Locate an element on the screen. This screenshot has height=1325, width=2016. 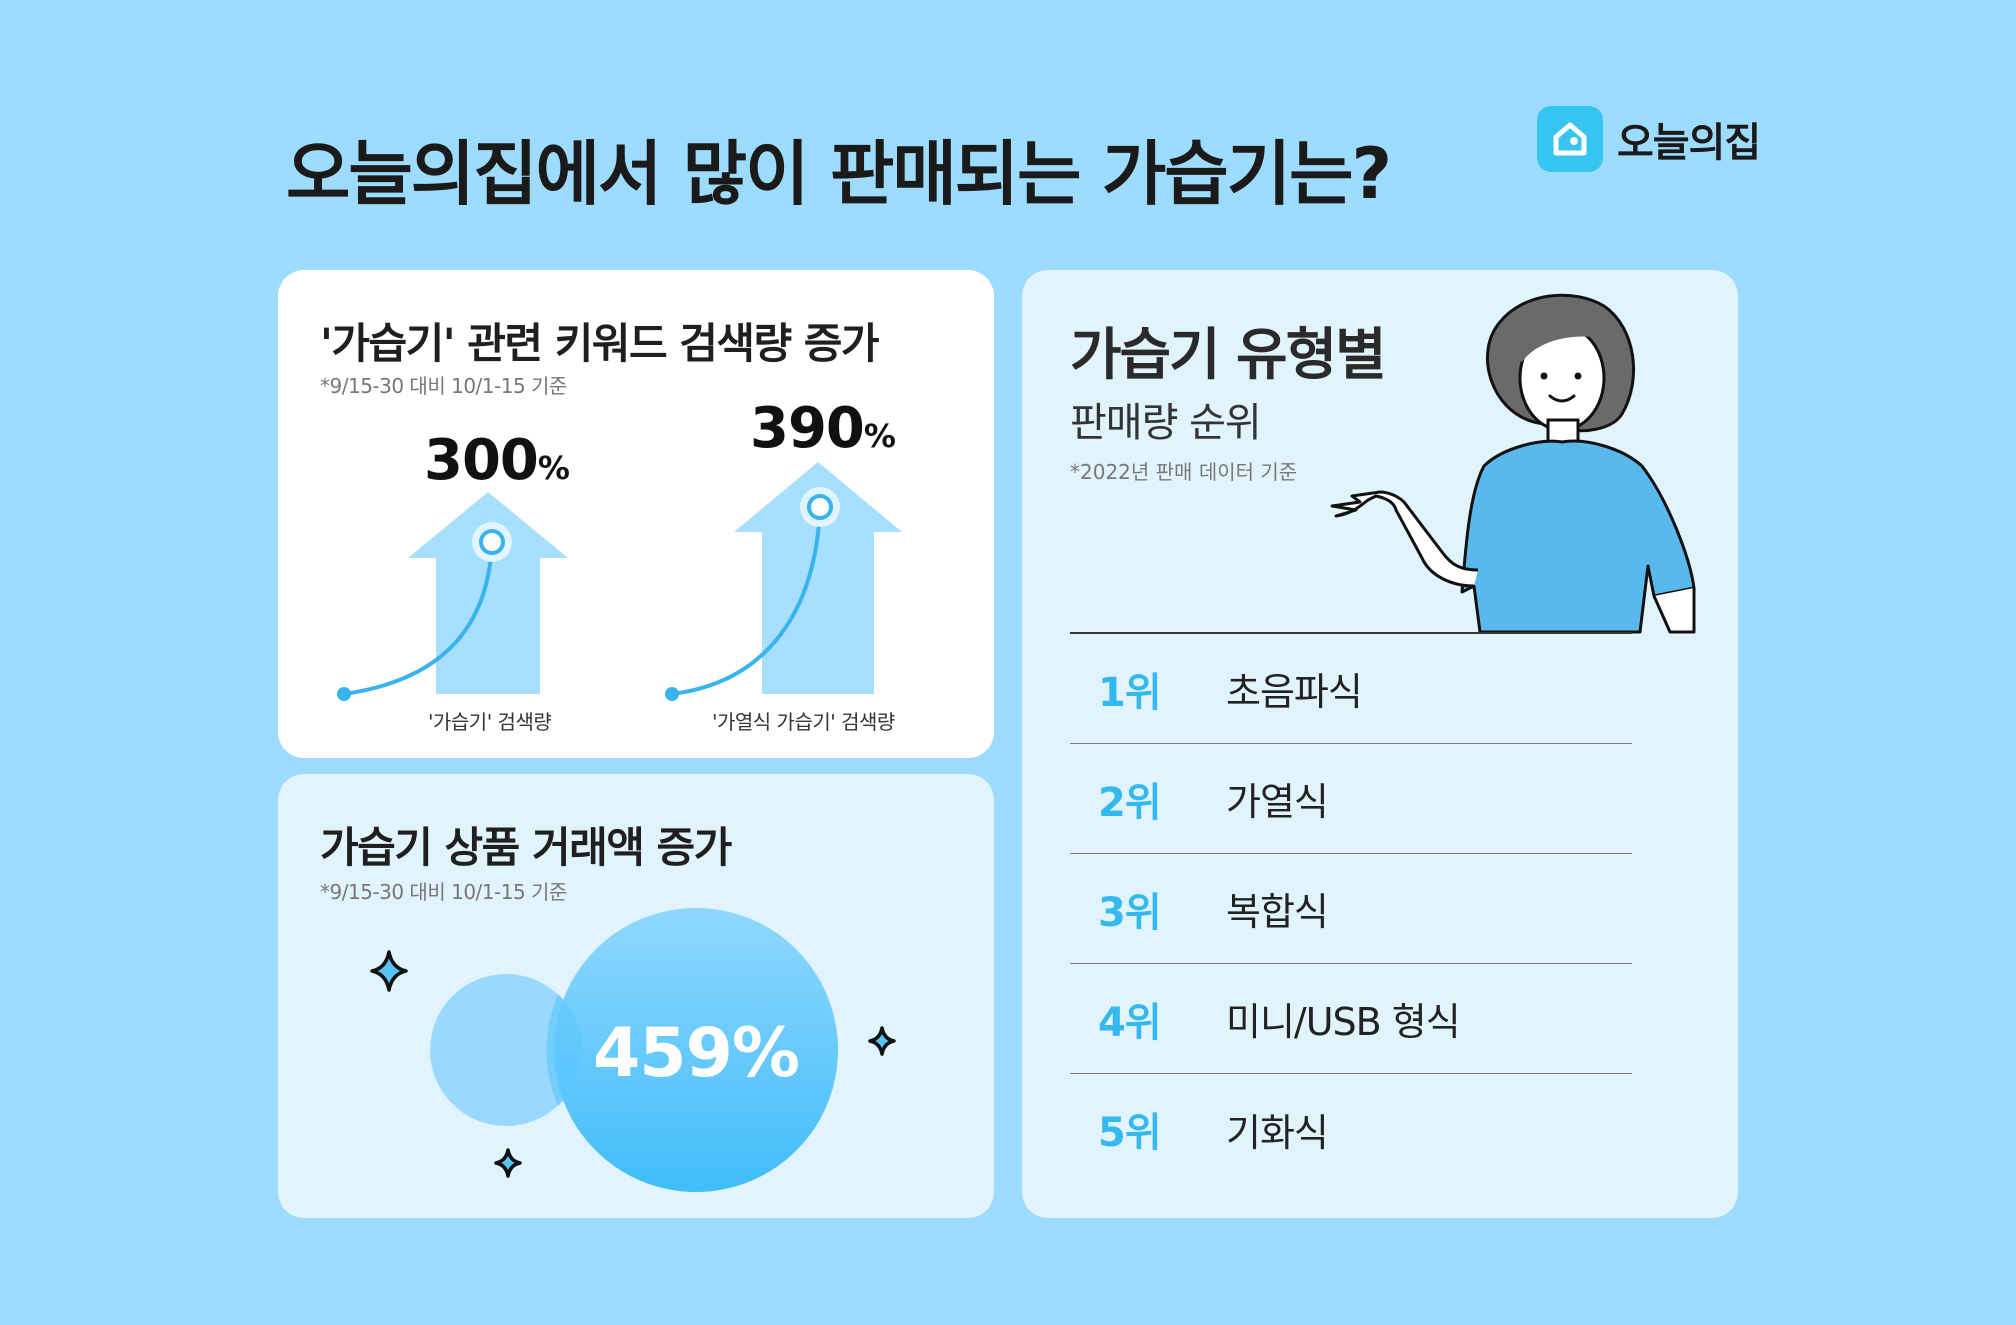
search-percent-2: 390% is located at coordinates (823, 428).